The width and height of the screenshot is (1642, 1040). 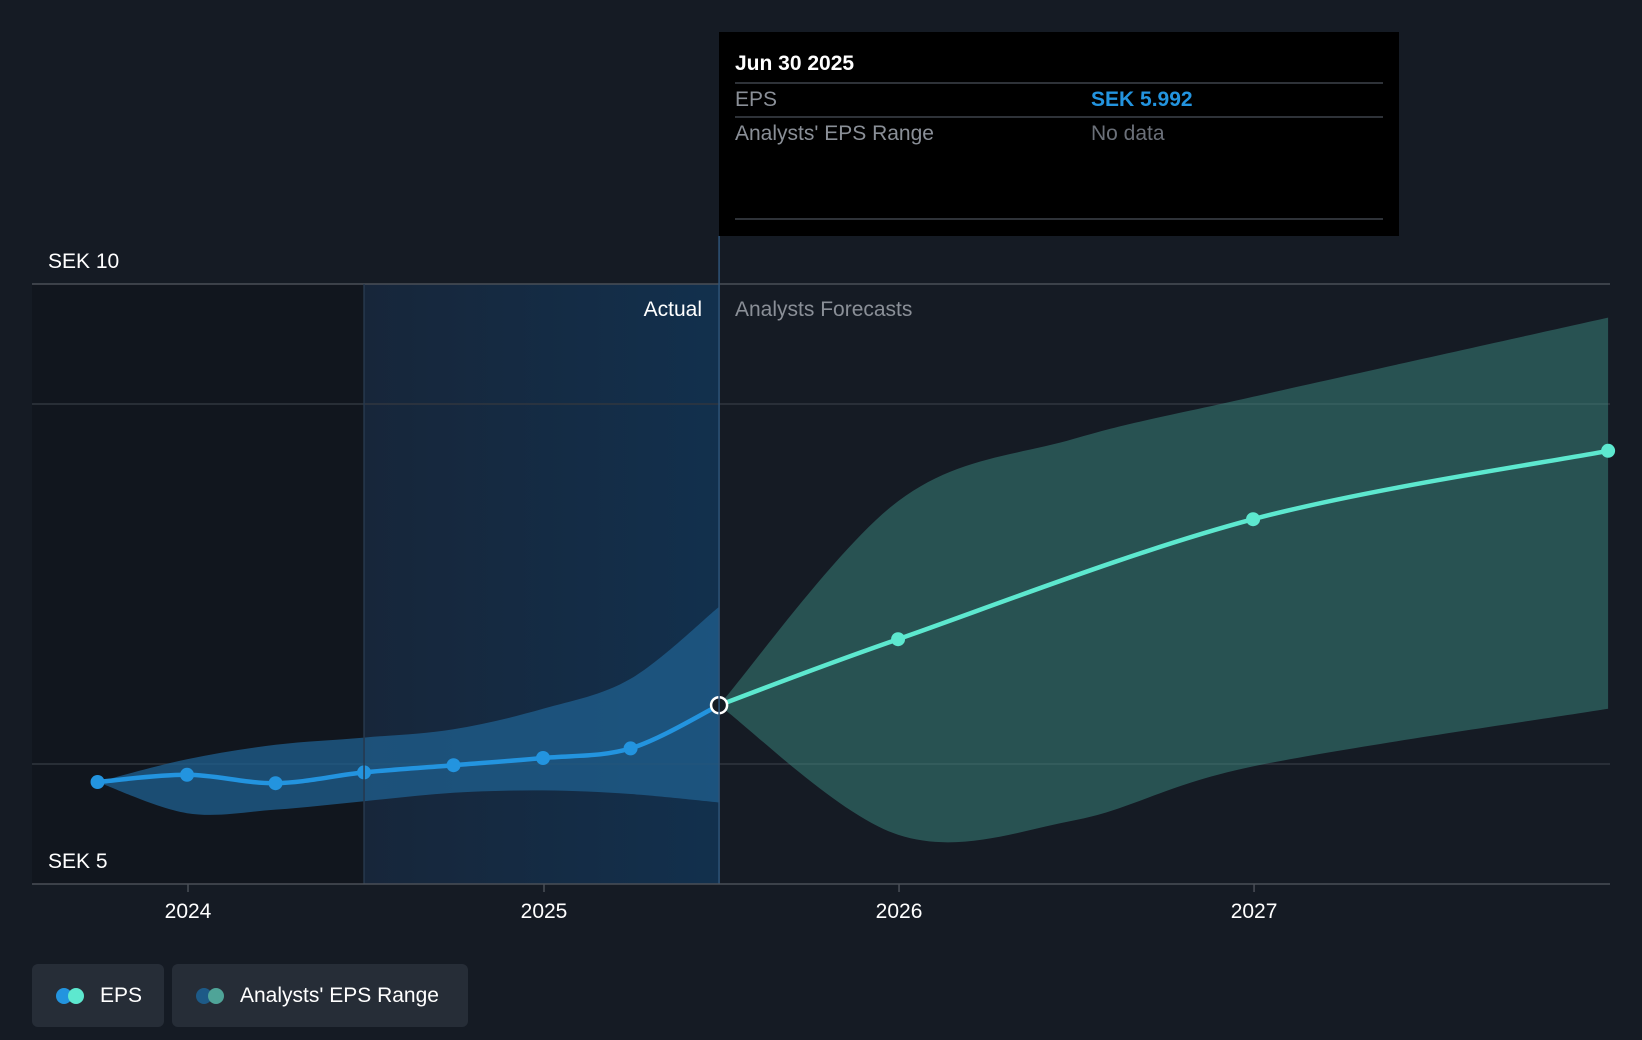 I want to click on actual-eps-range-band, so click(x=408, y=710).